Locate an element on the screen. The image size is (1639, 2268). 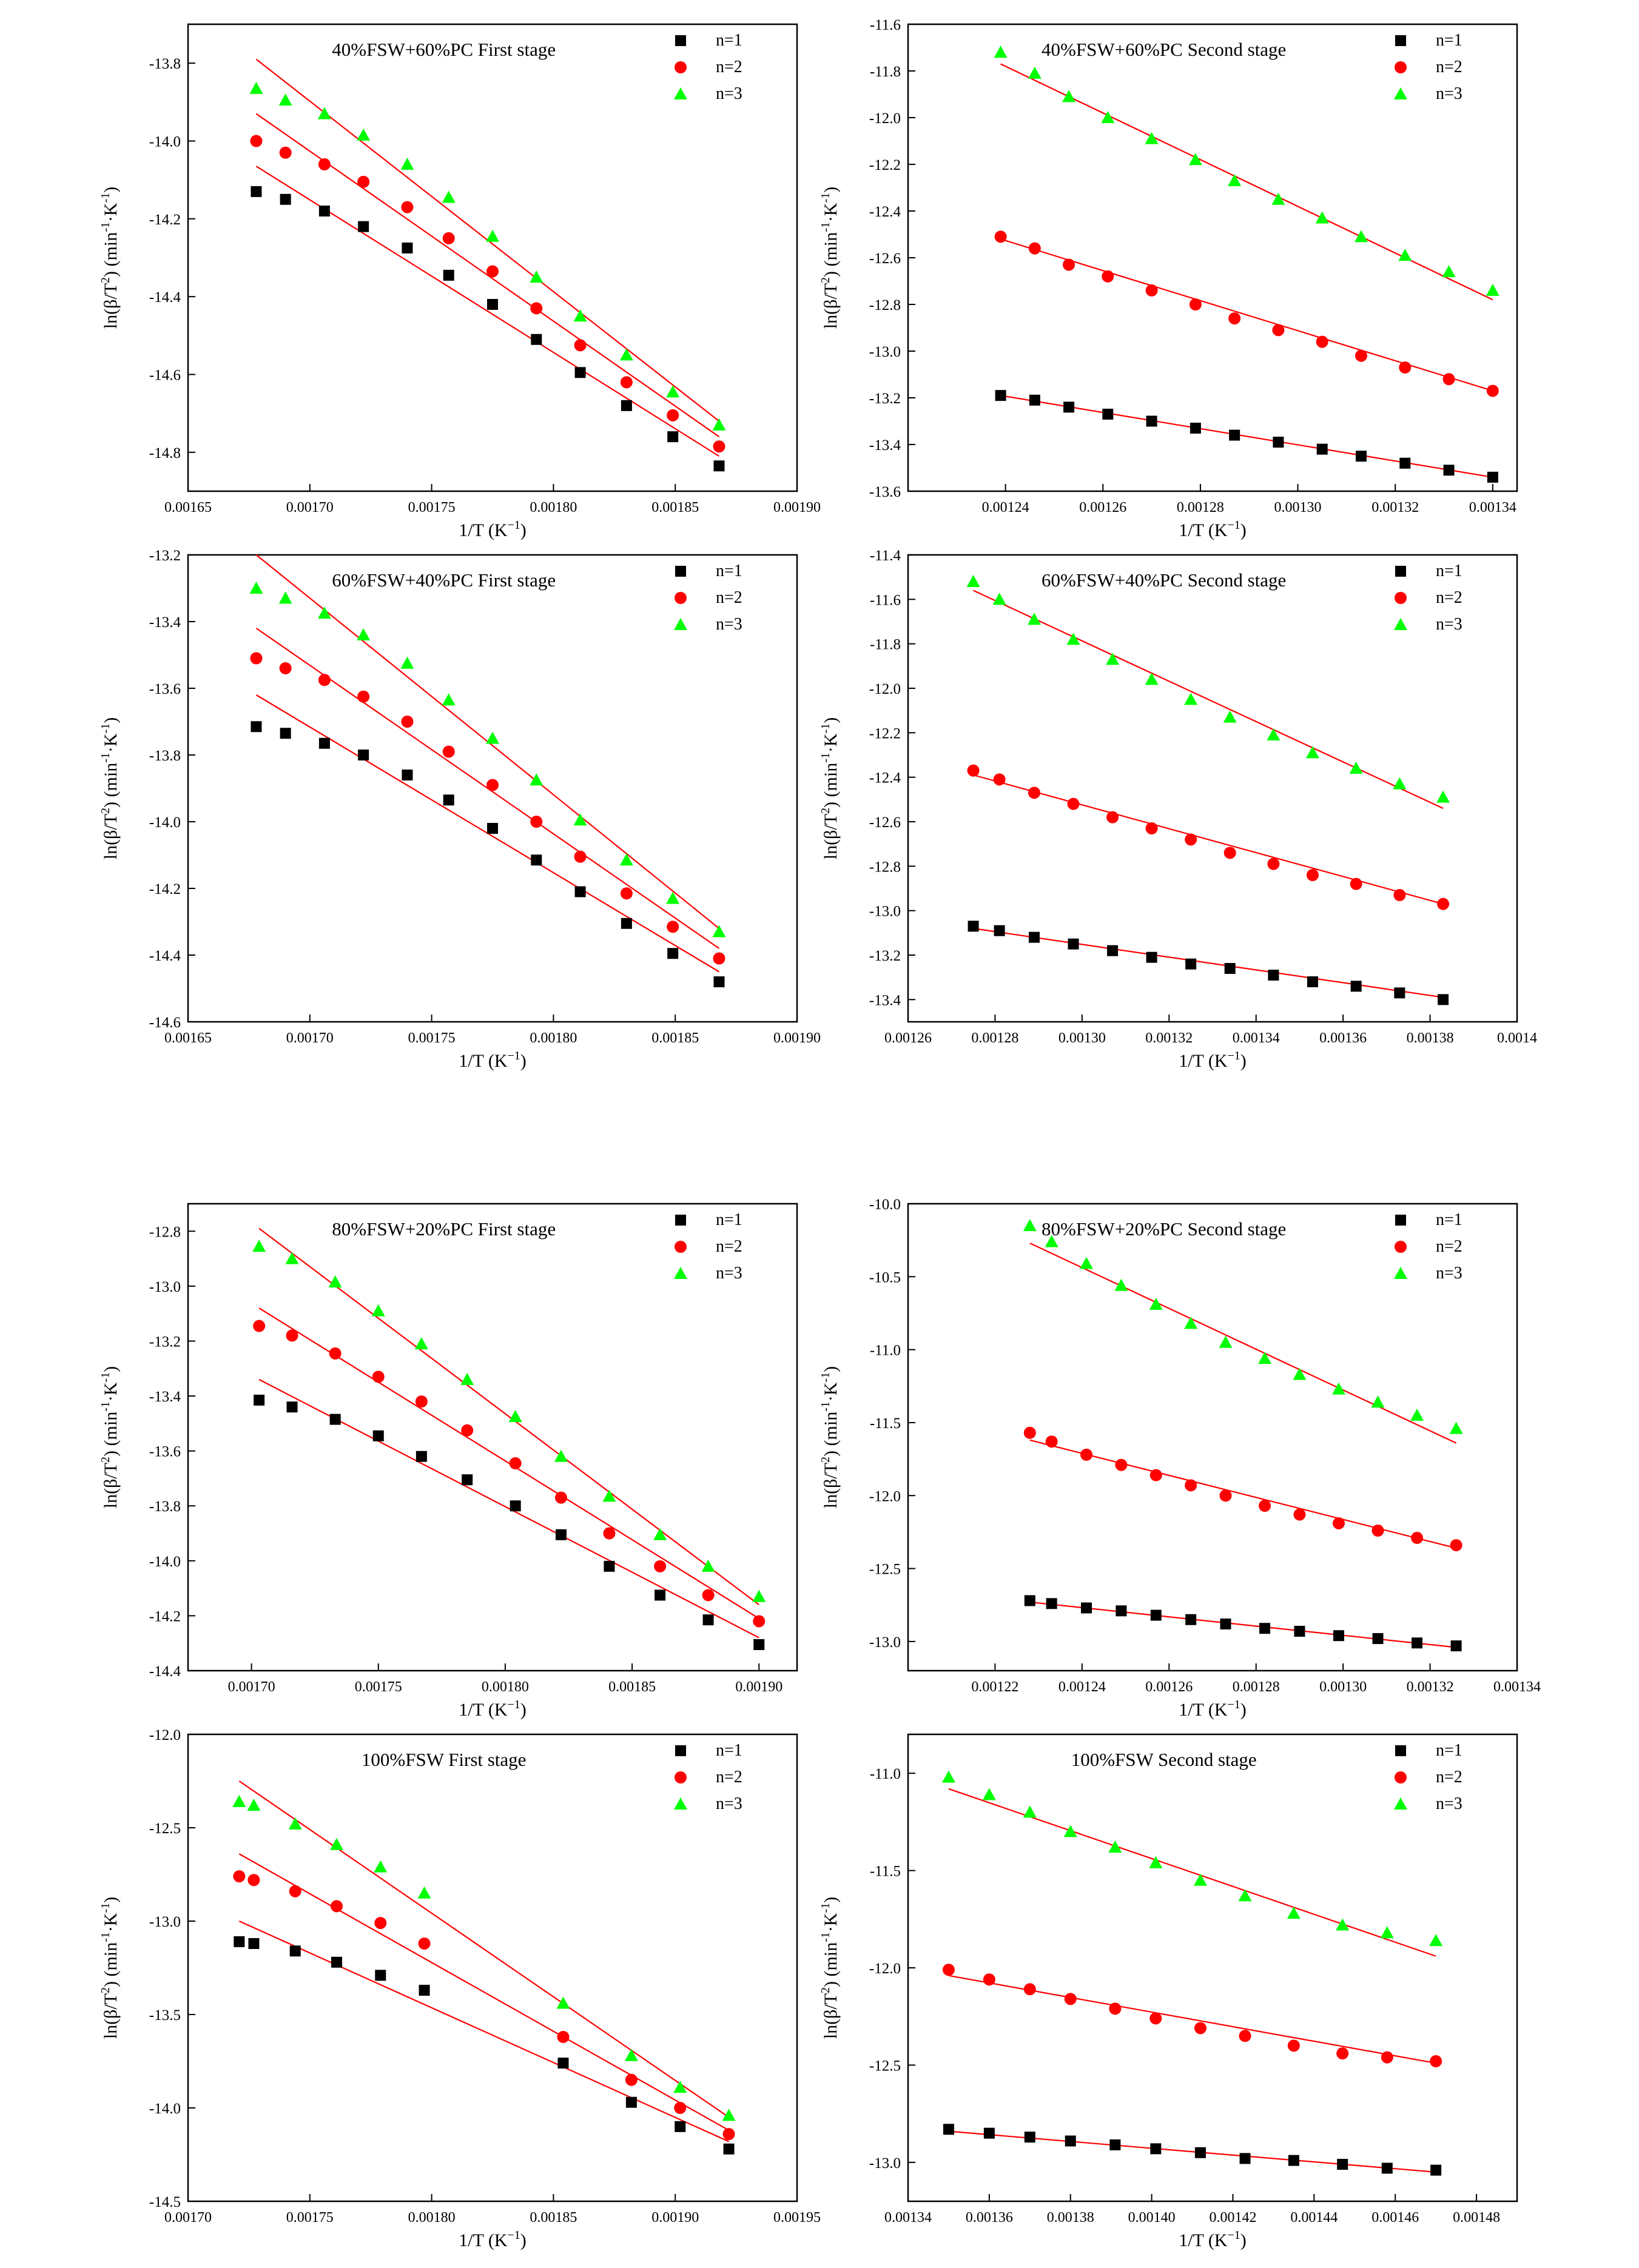
y-axis-label: ln(β/T2) (min-1·K-1) is located at coordinates (110, 258).